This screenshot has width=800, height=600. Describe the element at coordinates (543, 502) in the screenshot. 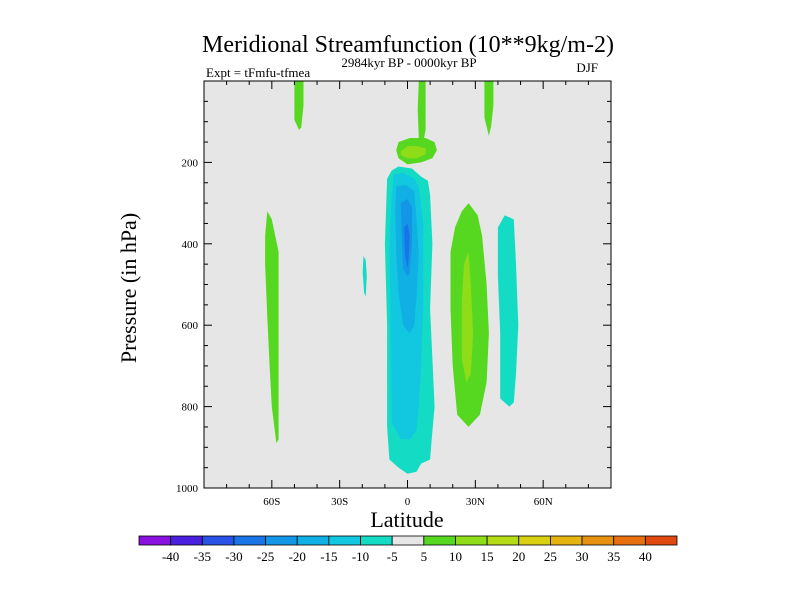

I see `x-tick-label: 60N` at that location.